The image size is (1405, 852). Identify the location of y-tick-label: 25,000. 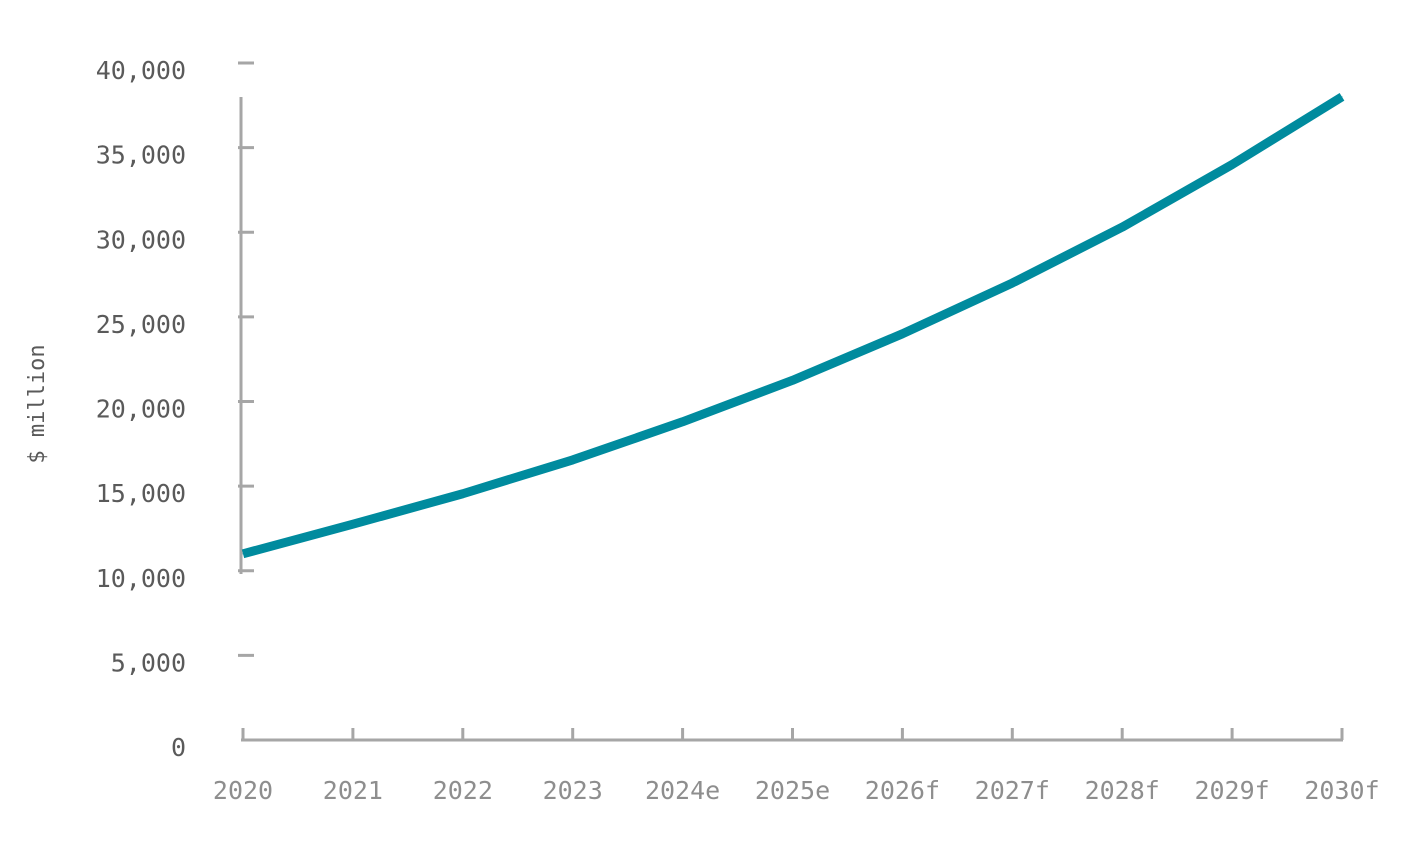
(141, 324).